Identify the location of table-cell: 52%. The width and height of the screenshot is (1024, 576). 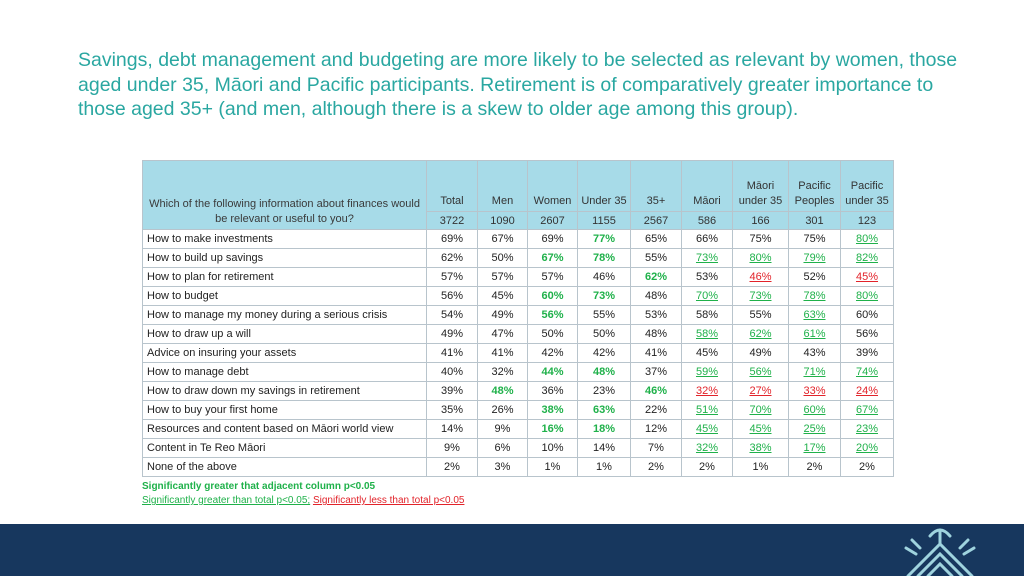
(814, 277).